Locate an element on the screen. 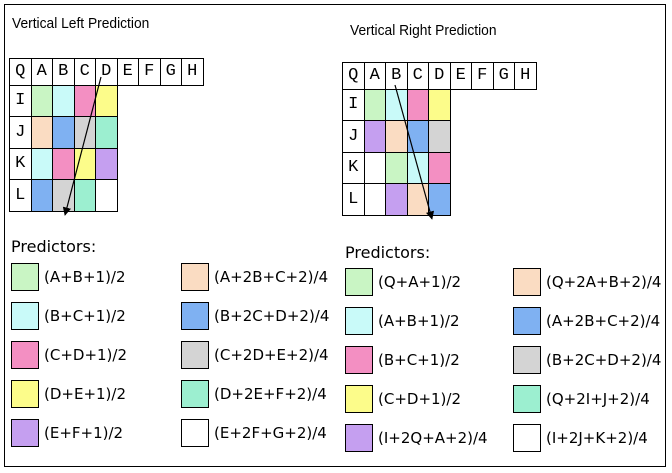 The image size is (672, 473). predictor-left-8: (C+2D+E+2)/4 is located at coordinates (255, 355).